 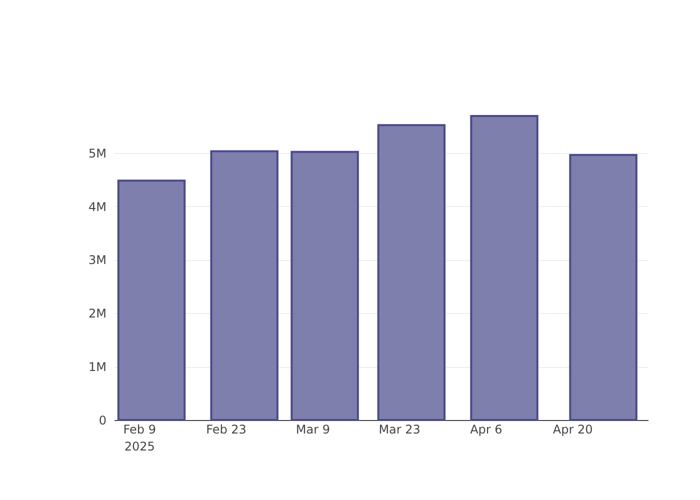 What do you see at coordinates (97, 207) in the screenshot?
I see `y-tick-label: 4M` at bounding box center [97, 207].